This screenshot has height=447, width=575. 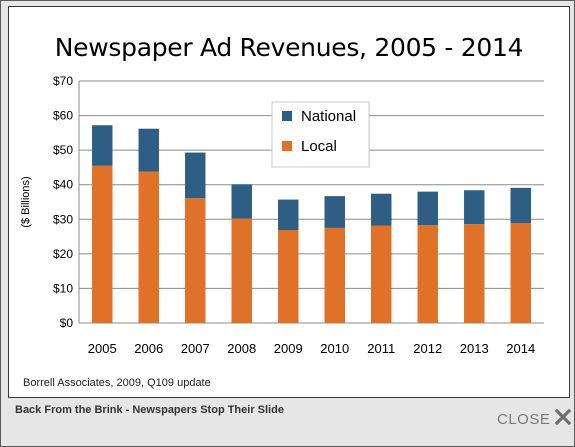 I want to click on y-tick-label: $30, so click(x=63, y=219).